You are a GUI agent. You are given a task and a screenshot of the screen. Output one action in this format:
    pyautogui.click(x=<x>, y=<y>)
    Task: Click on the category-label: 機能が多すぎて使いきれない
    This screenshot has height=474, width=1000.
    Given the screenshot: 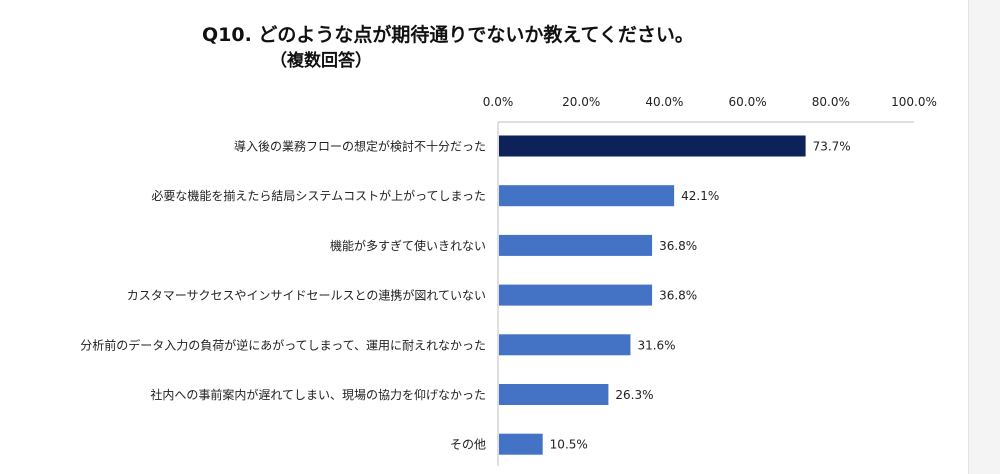 What is the action you would take?
    pyautogui.click(x=408, y=245)
    